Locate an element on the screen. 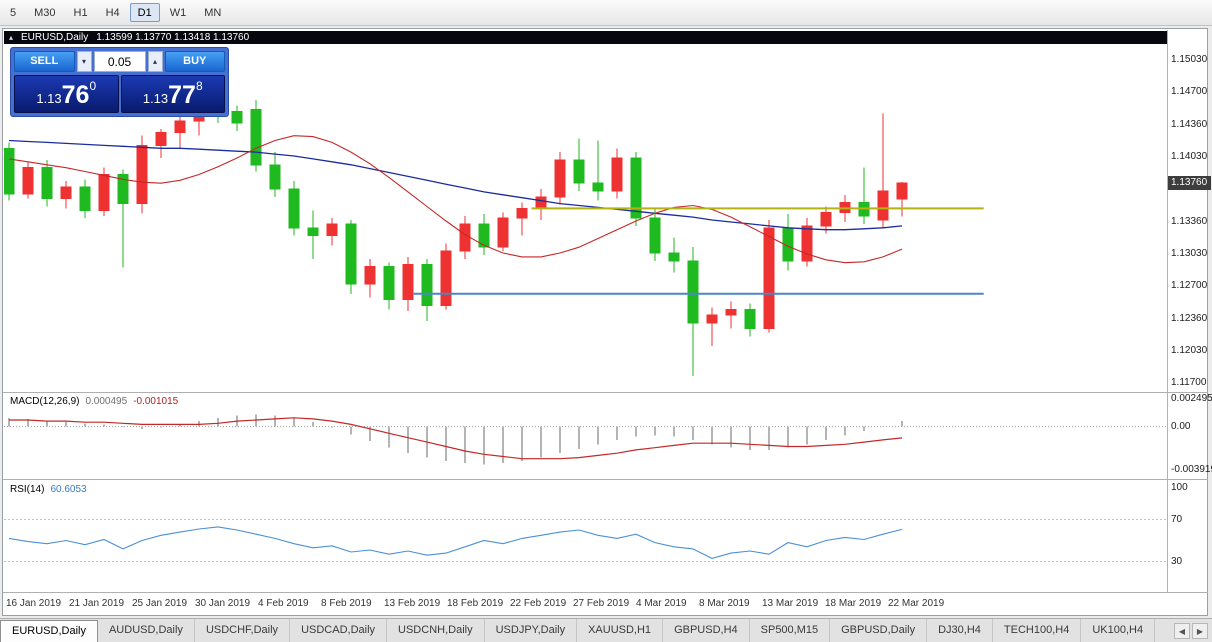 The image size is (1212, 642). chart-ohlc-values: 1.13599 1.13770 1.13418 1.13760 is located at coordinates (173, 37).